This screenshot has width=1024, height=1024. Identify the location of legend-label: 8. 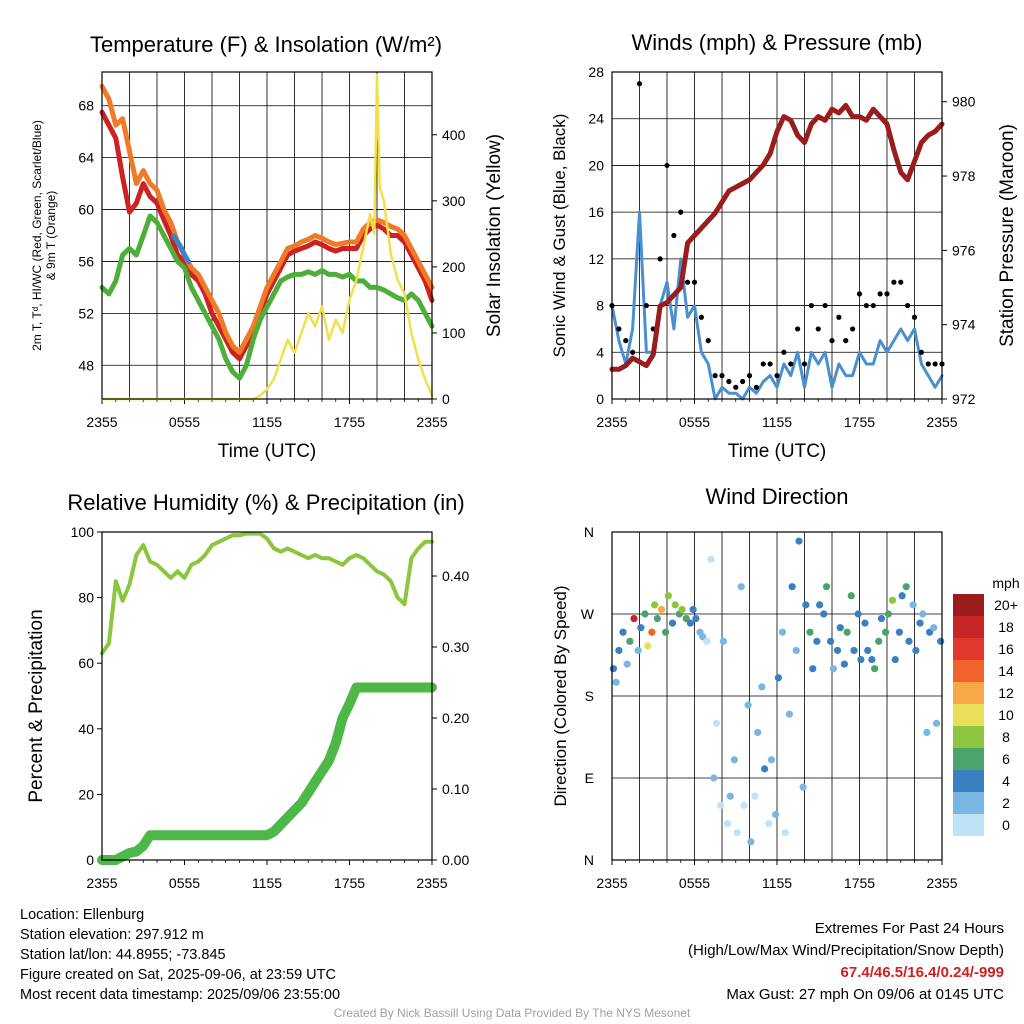
(1006, 737).